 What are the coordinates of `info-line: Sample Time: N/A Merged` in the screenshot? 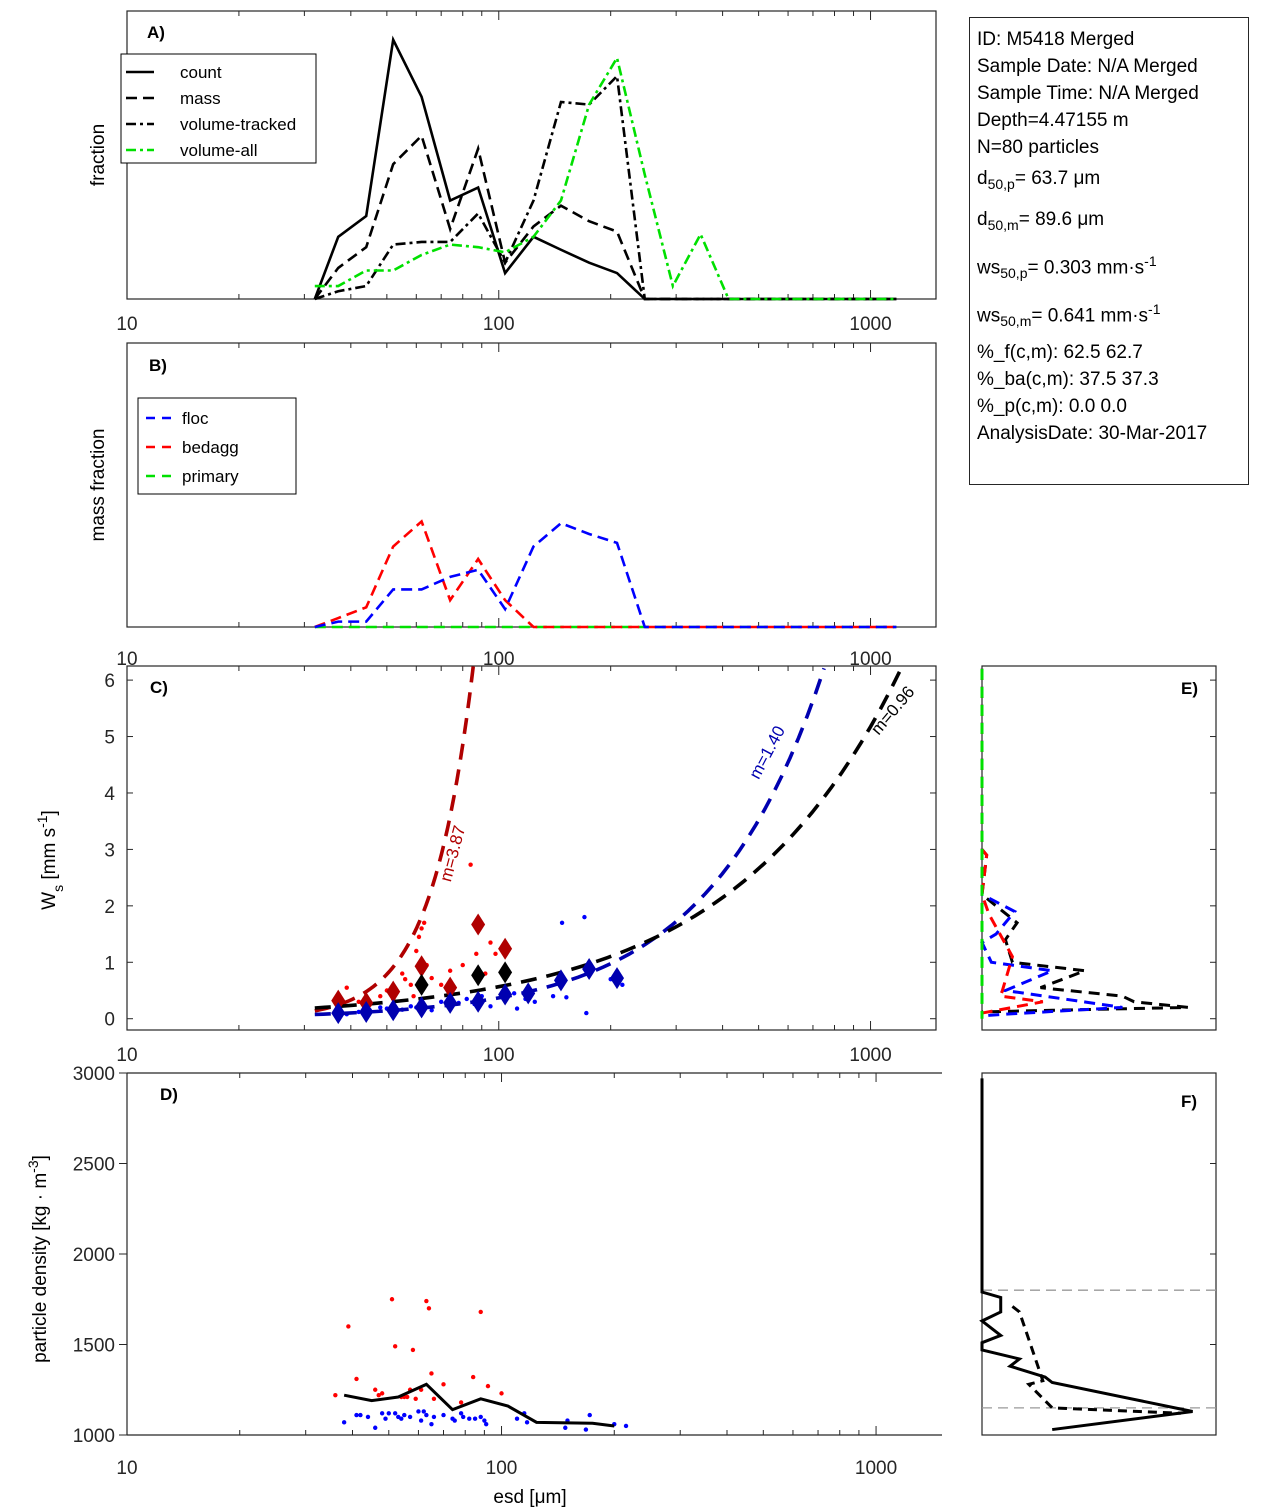 It's located at (1088, 93).